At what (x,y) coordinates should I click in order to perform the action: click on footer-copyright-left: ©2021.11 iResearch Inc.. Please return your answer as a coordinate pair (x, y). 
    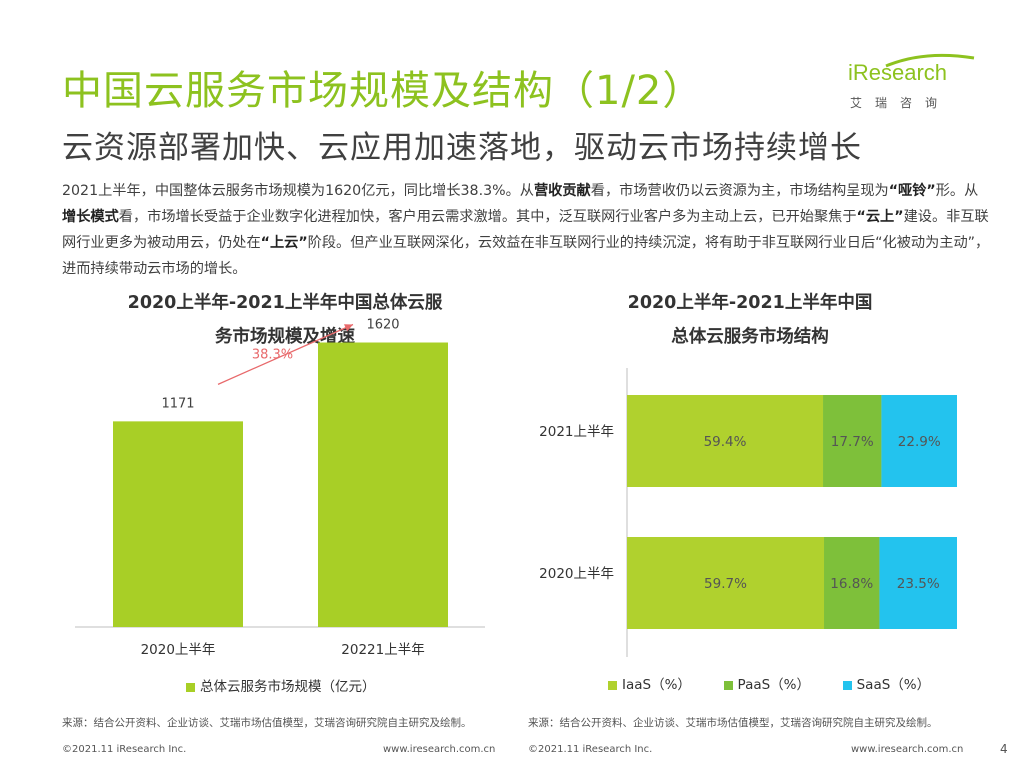
    Looking at the image, I should click on (124, 749).